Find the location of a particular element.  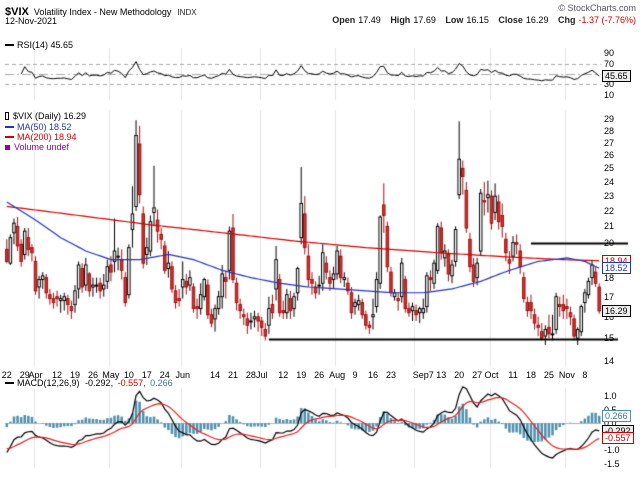

macd-hist-value: 0.266 is located at coordinates (161, 383).